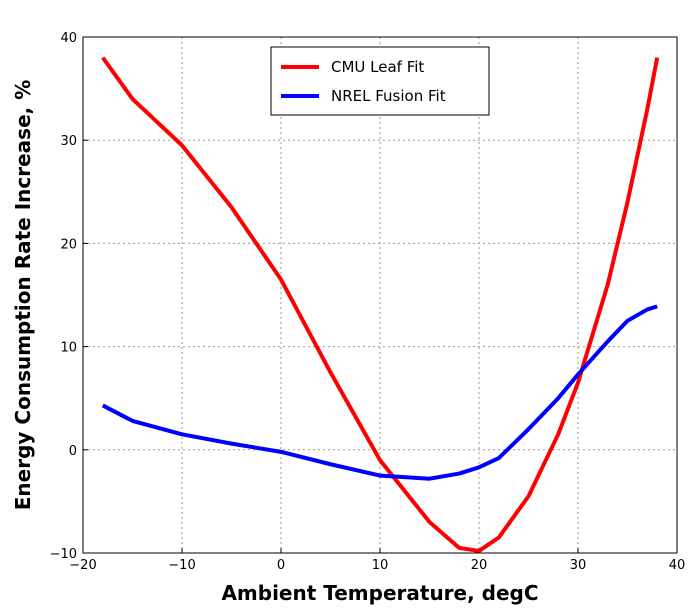  Describe the element at coordinates (677, 565) in the screenshot. I see `x-tick-label: 40` at that location.